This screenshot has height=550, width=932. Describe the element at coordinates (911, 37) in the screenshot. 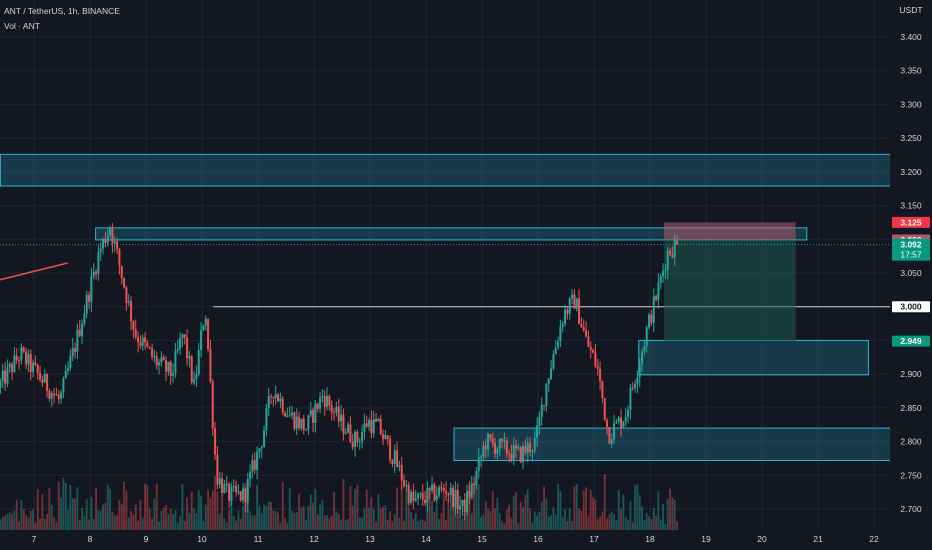

I see `y-tick-label: 3.400` at that location.